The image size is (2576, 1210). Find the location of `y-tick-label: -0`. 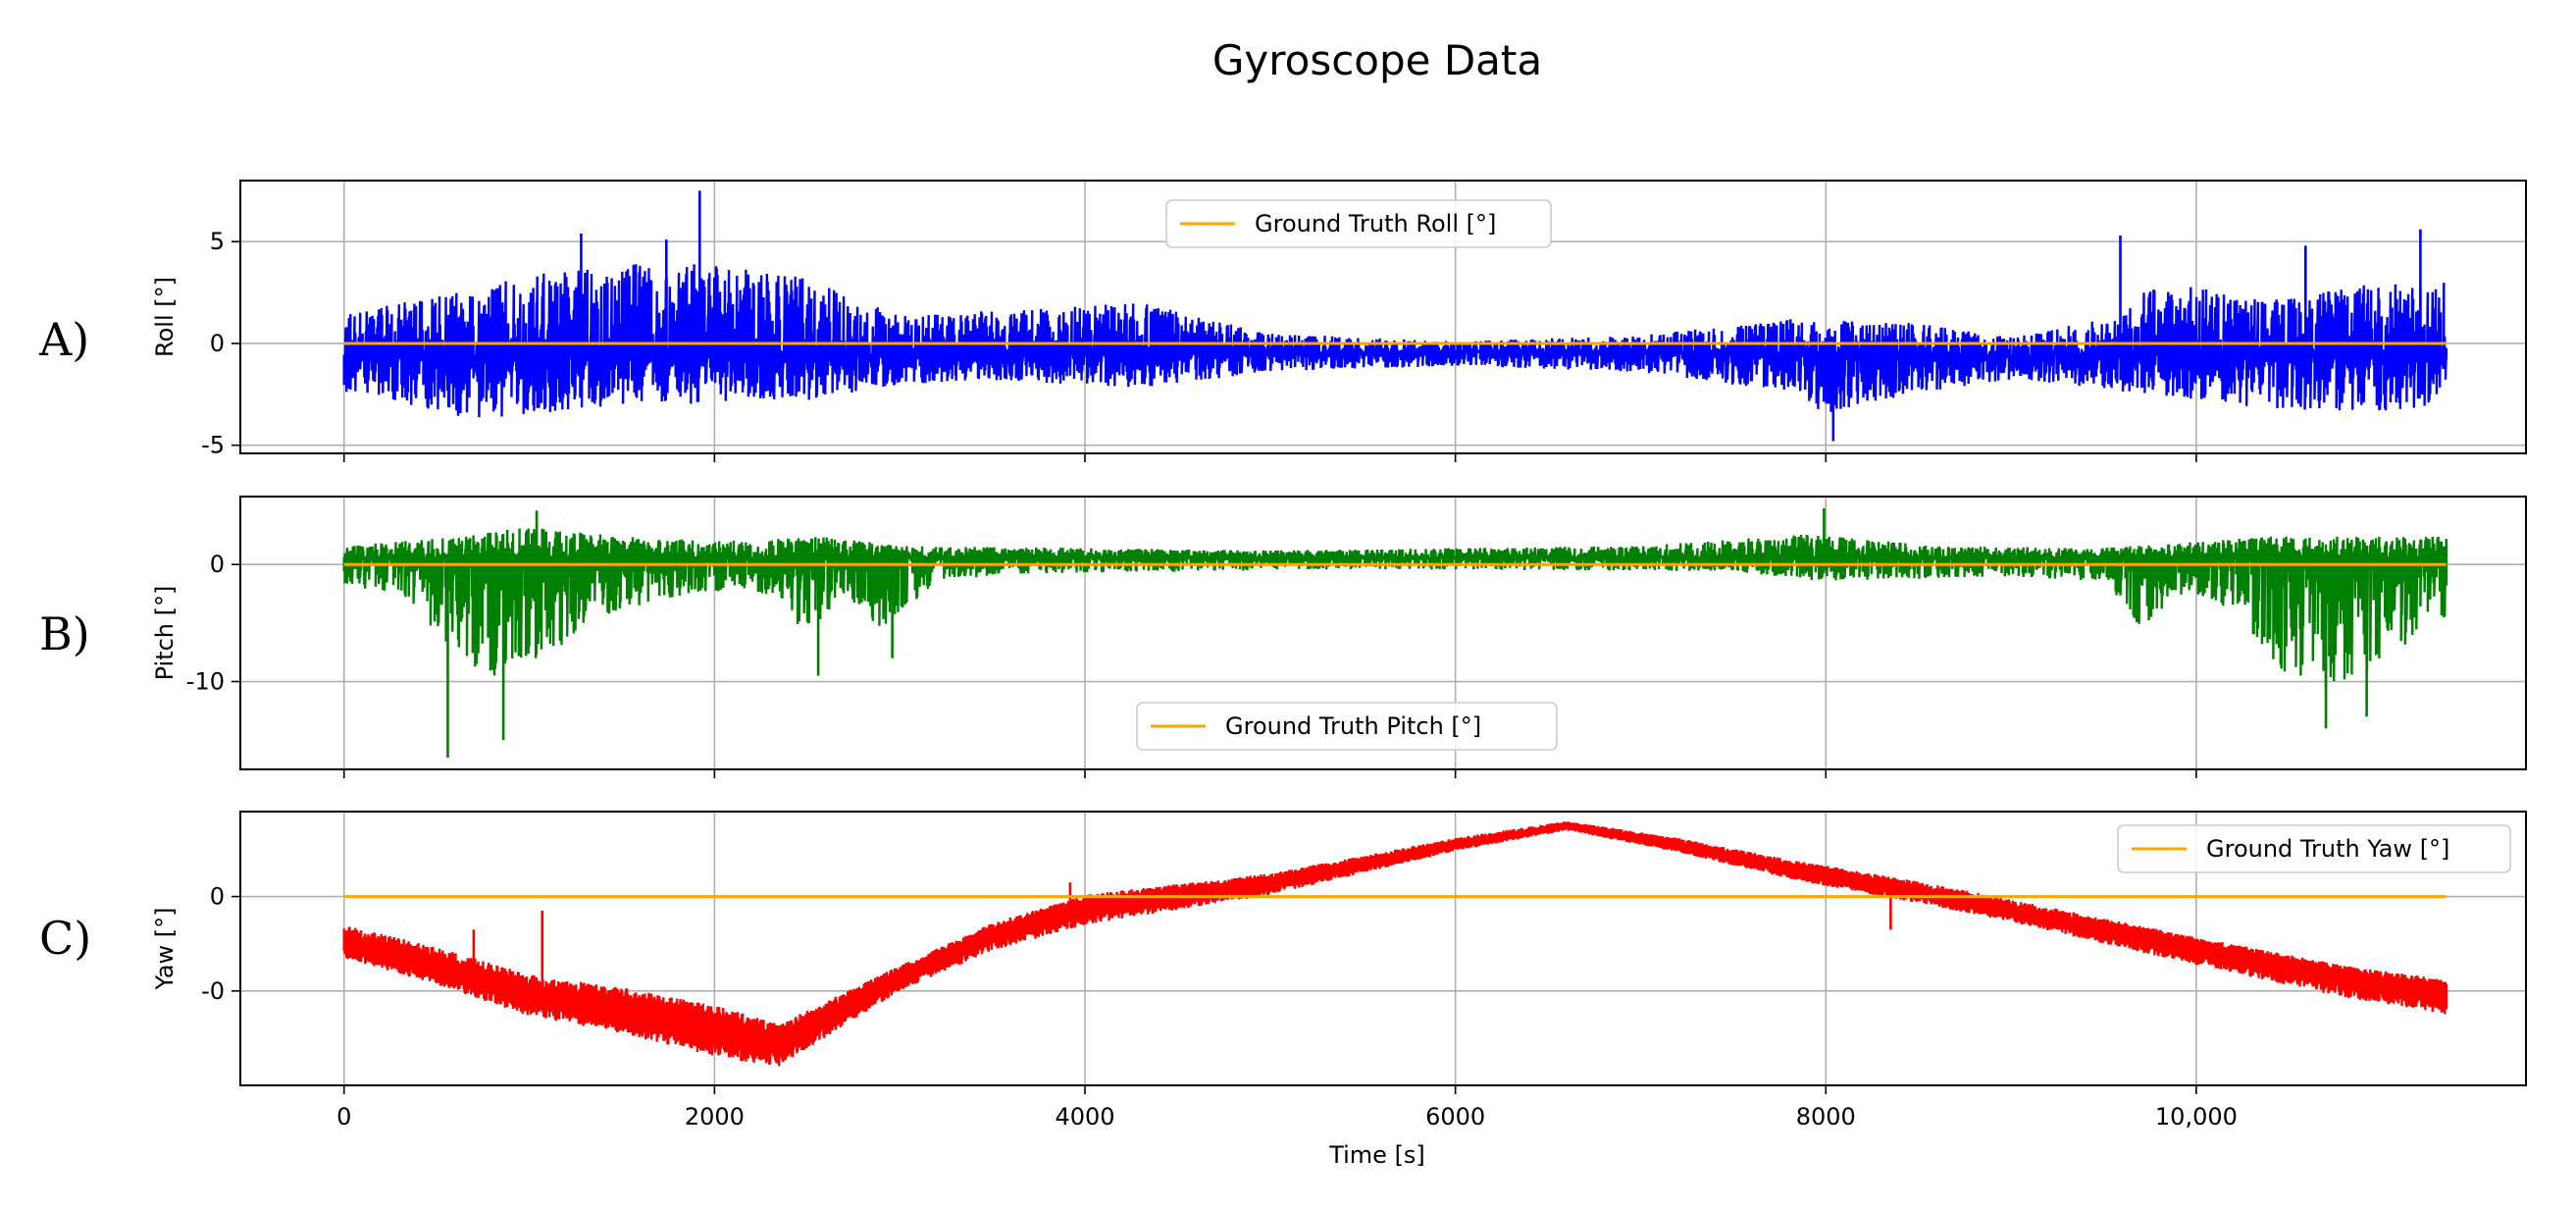

y-tick-label: -0 is located at coordinates (213, 991).